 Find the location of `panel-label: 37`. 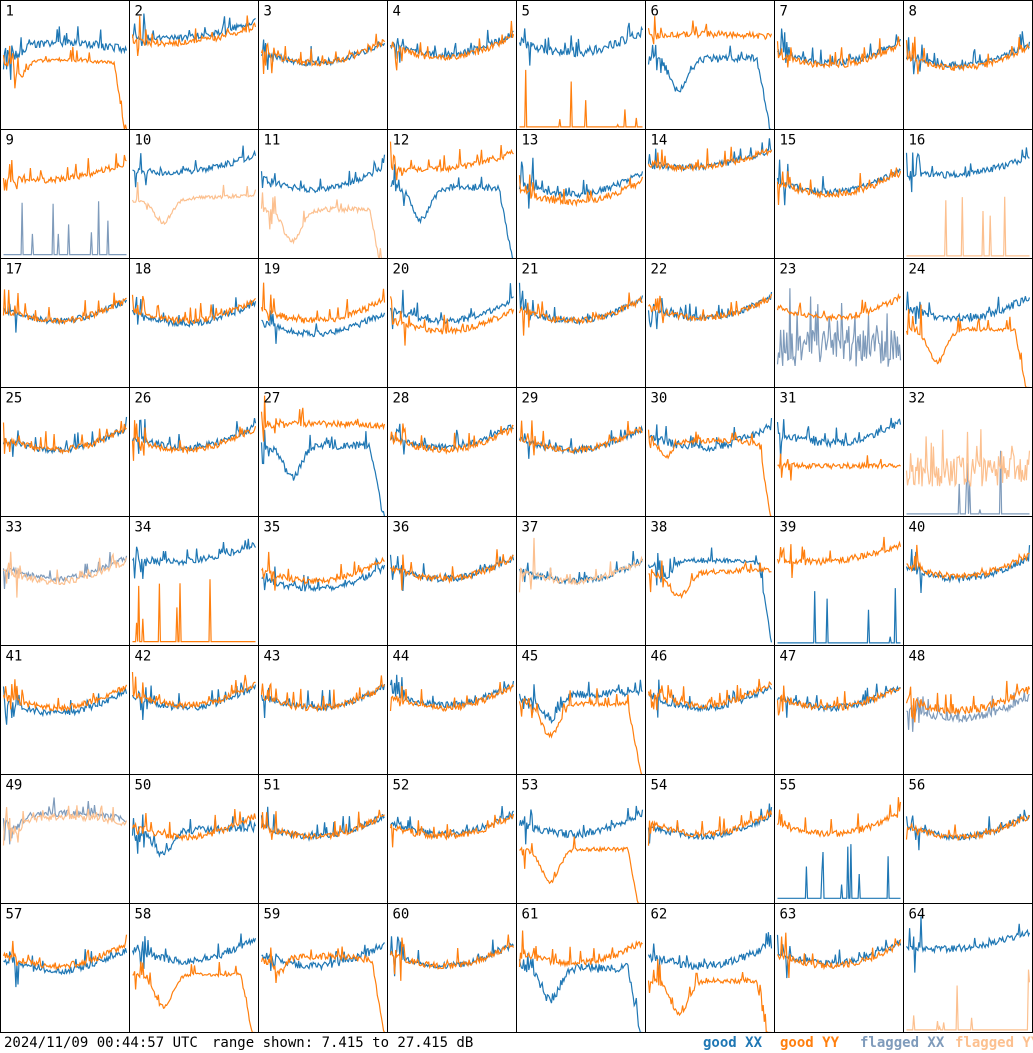

panel-label: 37 is located at coordinates (530, 528).